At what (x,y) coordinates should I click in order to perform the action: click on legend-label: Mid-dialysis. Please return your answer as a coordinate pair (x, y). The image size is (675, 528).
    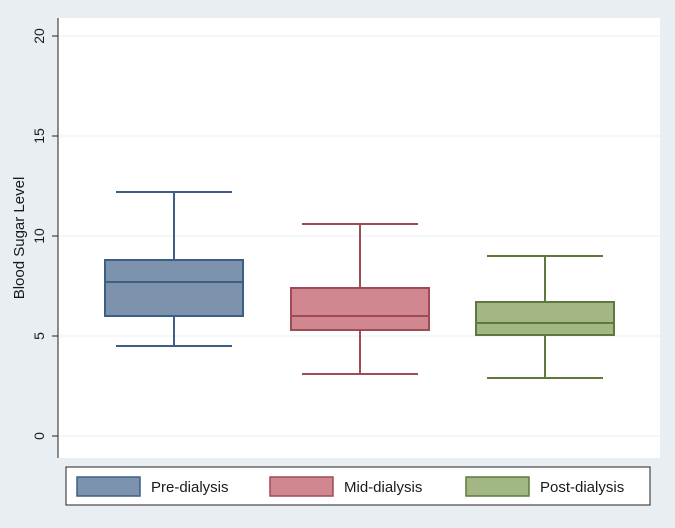
    Looking at the image, I should click on (383, 487).